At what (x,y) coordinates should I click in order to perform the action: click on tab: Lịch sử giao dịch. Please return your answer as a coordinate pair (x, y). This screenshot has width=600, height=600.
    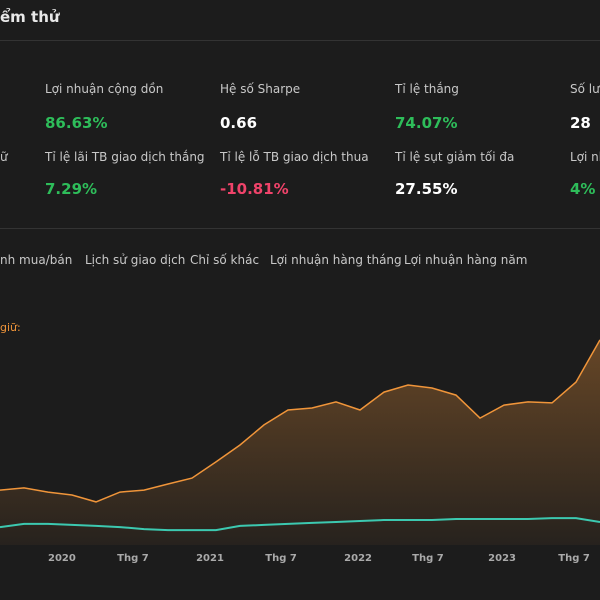
    Looking at the image, I should click on (135, 260).